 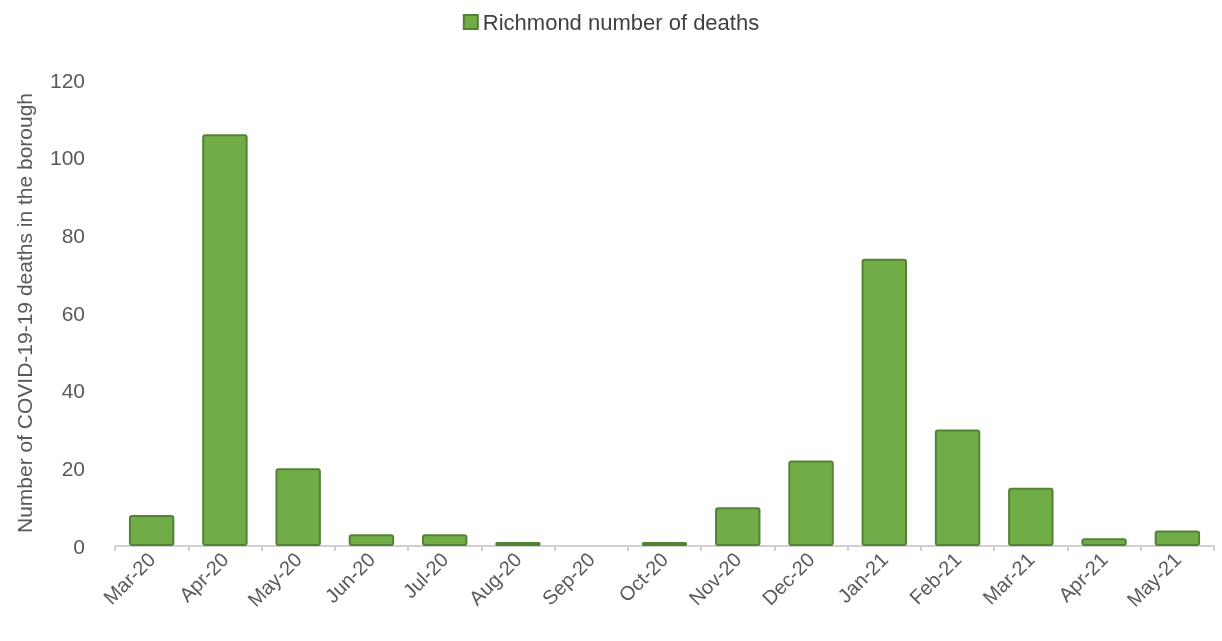 I want to click on y-axis-title: Number of COVID-19-19 deaths in the borough, so click(x=24, y=313).